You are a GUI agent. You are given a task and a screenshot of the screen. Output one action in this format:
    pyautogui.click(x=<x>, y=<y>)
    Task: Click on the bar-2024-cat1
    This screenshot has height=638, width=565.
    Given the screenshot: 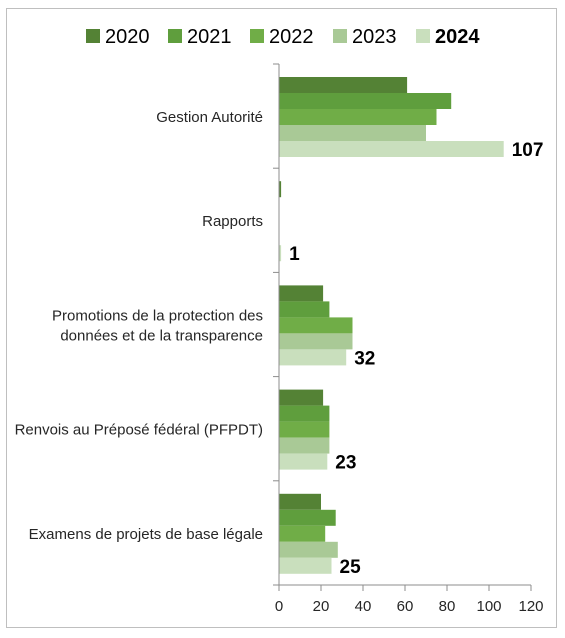 What is the action you would take?
    pyautogui.click(x=280, y=253)
    